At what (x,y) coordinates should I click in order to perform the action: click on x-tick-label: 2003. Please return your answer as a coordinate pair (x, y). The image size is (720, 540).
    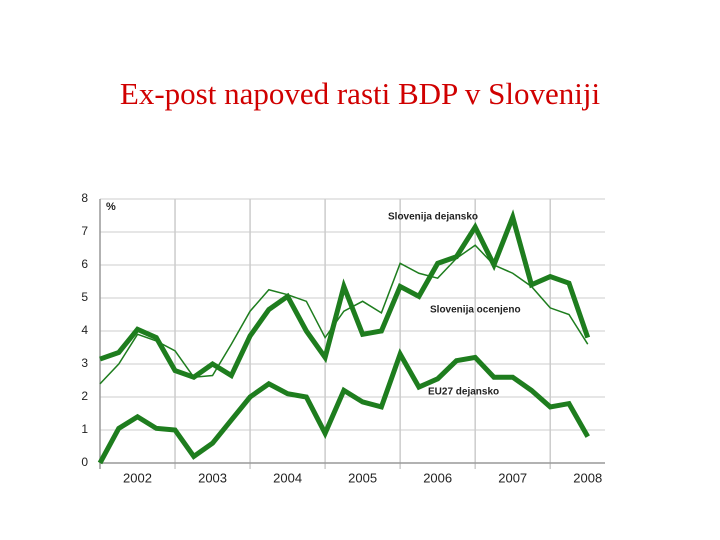
    Looking at the image, I should click on (212, 477).